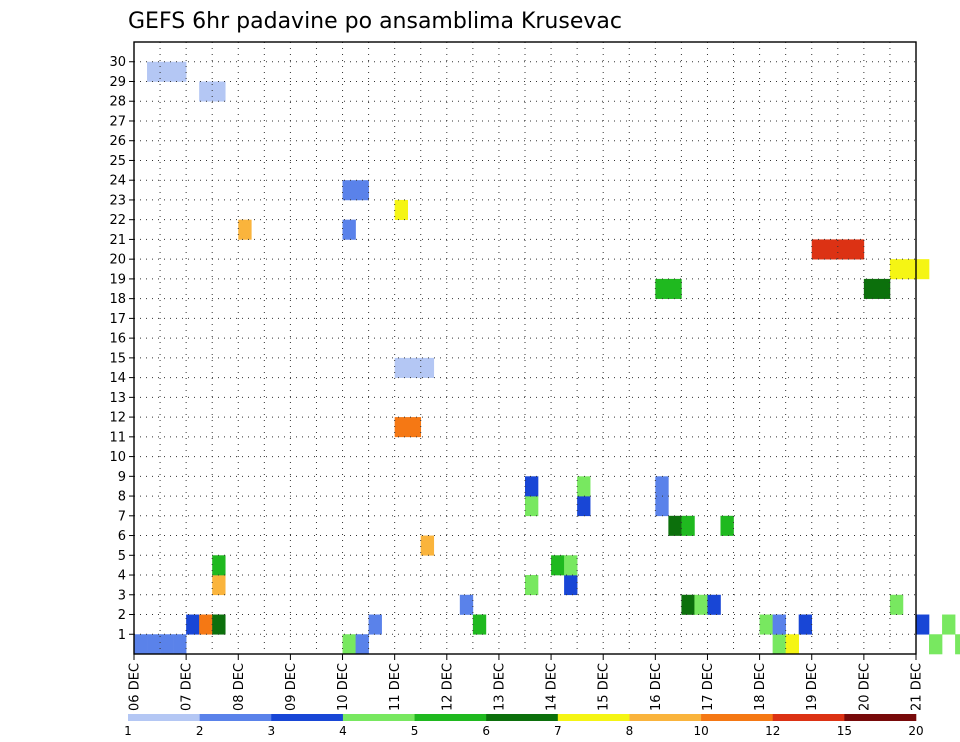 This screenshot has width=960, height=742. I want to click on y-tick-label: 2, so click(122, 615).